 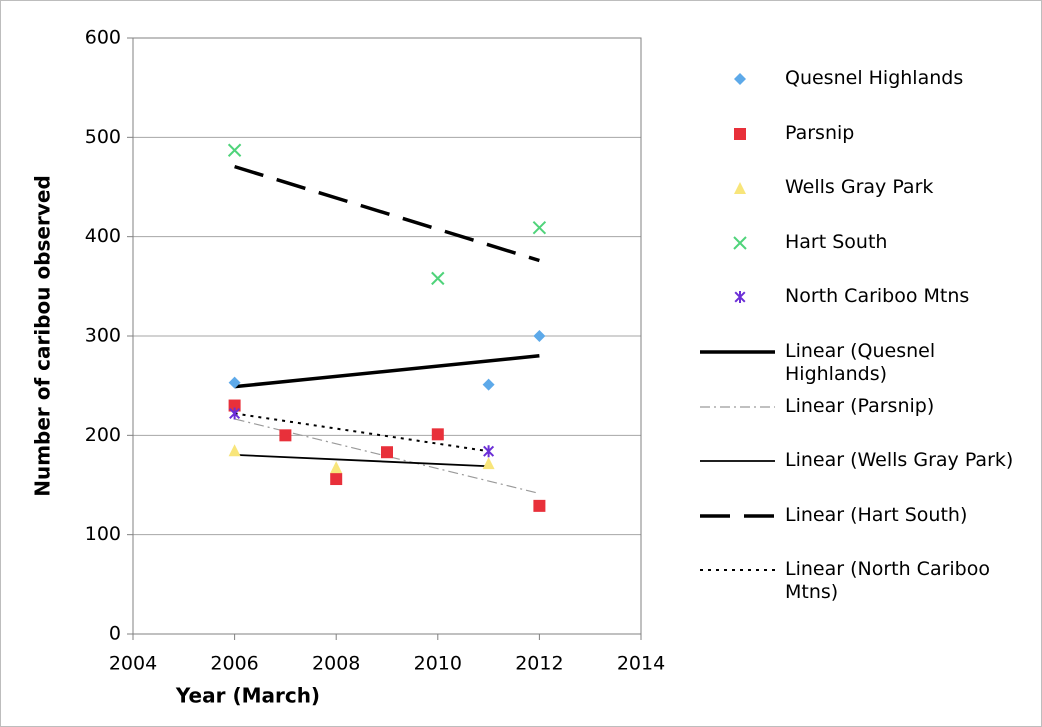 I want to click on legend-label: Linear (Wells Gray Park), so click(x=899, y=460).